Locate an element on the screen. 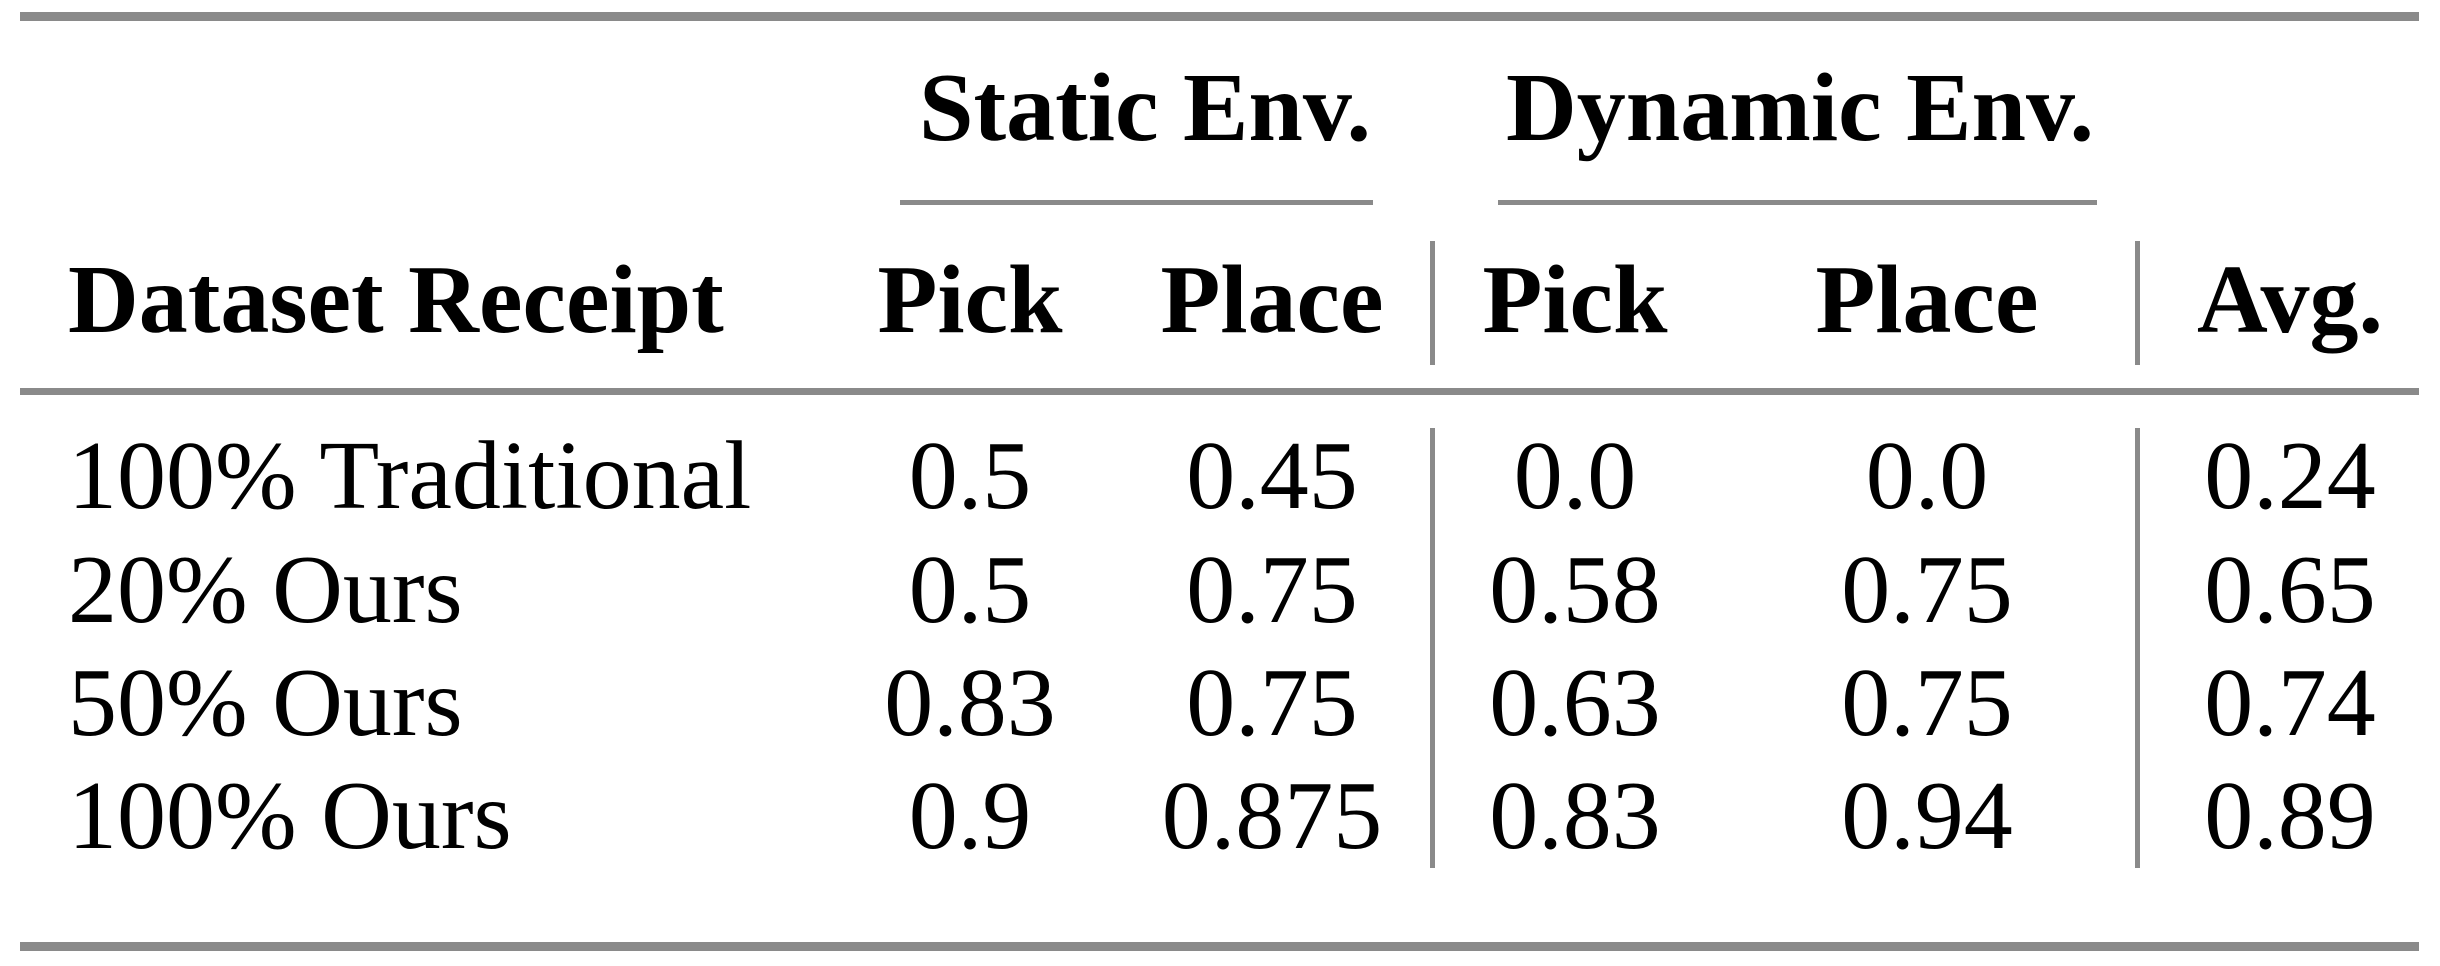 The image size is (2440, 966). cell-dynamic-place: 0.94 is located at coordinates (1927, 816).